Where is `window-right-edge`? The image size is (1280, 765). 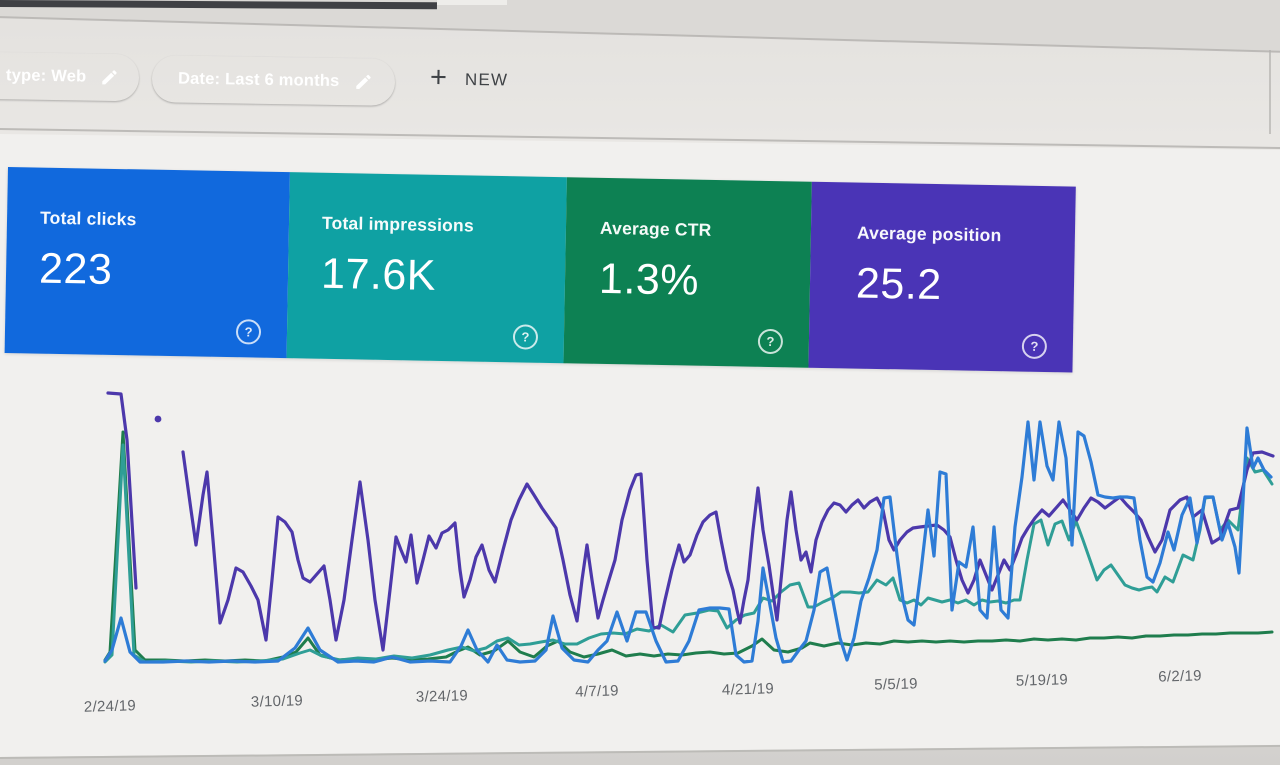
window-right-edge is located at coordinates (1270, 92).